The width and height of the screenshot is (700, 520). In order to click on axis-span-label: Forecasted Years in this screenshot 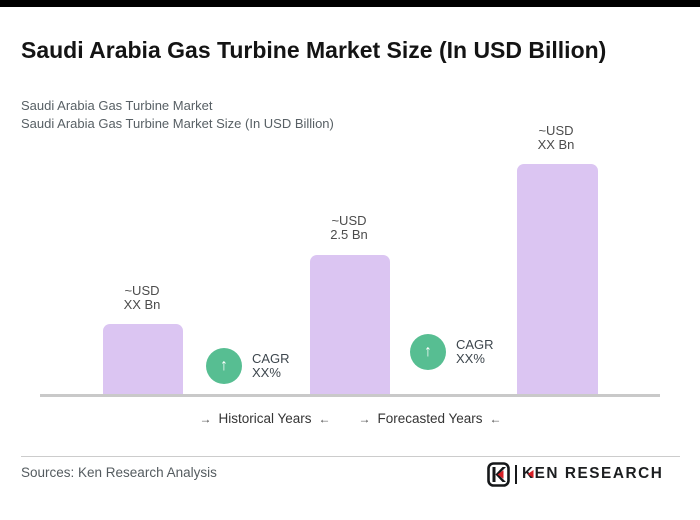, I will do `click(430, 418)`.